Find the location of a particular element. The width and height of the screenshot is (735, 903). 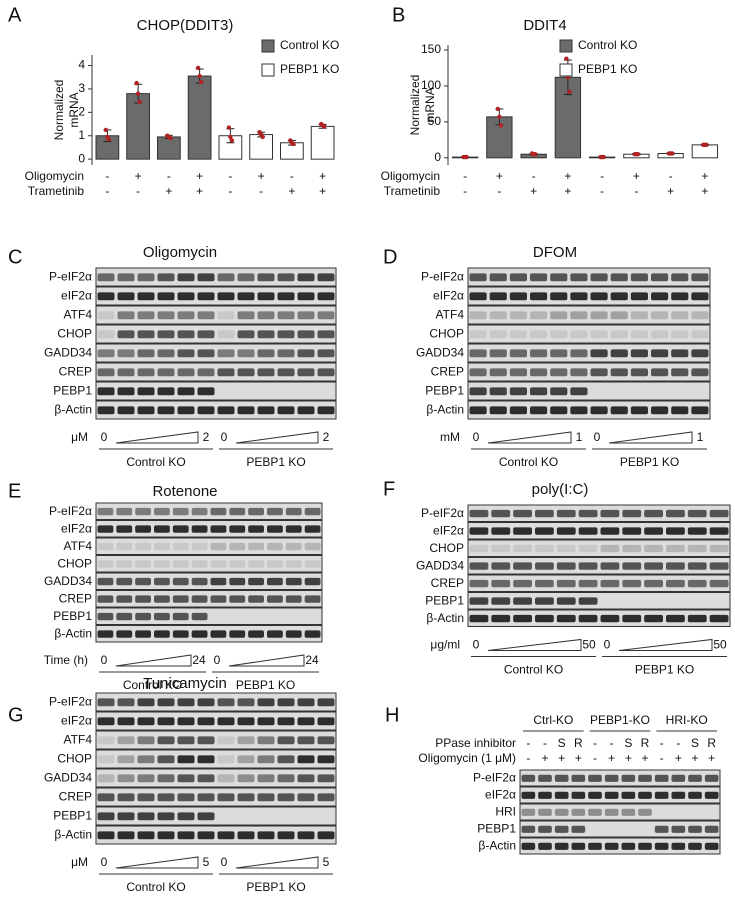

group-label: PEBP1 KO is located at coordinates (664, 670).